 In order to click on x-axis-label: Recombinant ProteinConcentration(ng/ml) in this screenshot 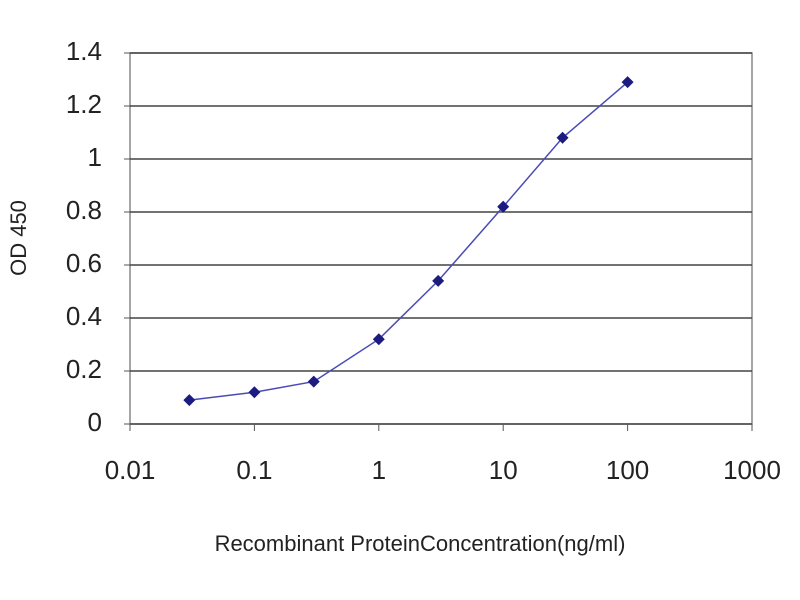, I will do `click(420, 543)`.